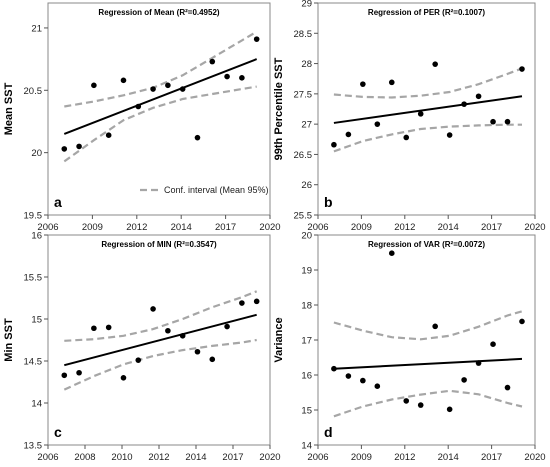 This screenshot has height=467, width=550. Describe the element at coordinates (33, 216) in the screenshot. I see `y-tick-label: 19.5` at that location.